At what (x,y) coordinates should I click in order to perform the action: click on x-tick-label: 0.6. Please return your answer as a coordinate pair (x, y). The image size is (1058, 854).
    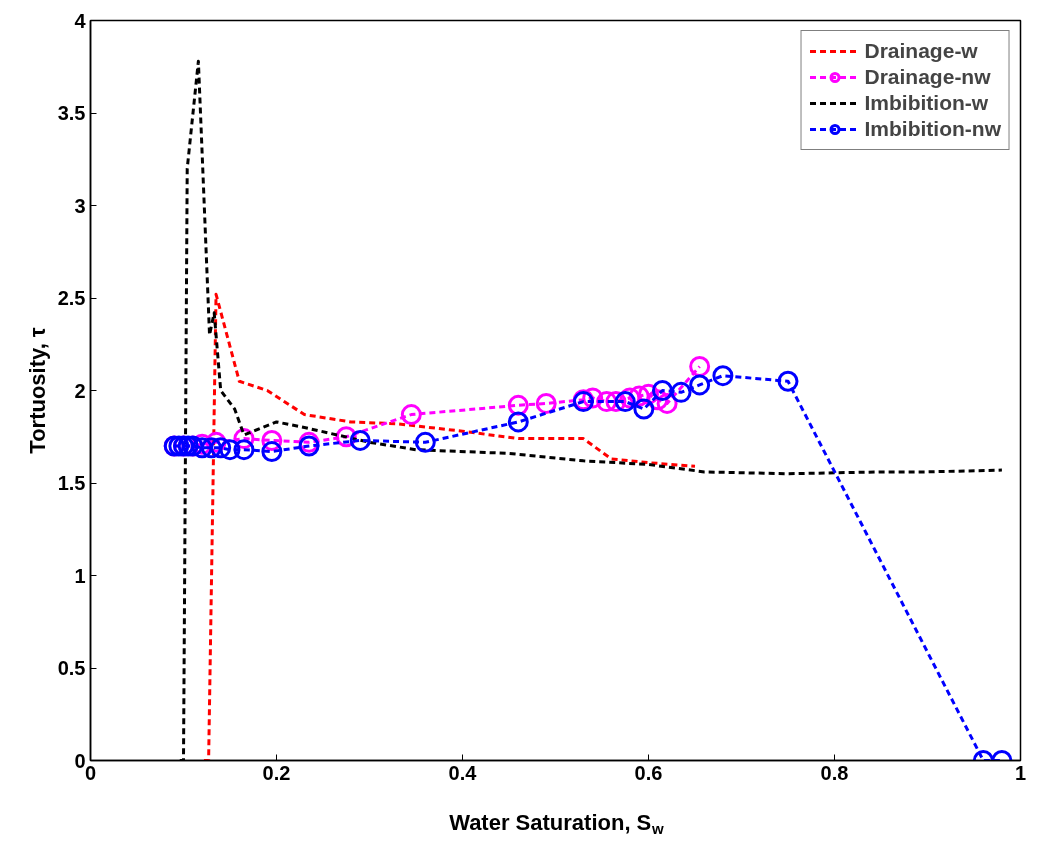
    Looking at the image, I should click on (648, 772).